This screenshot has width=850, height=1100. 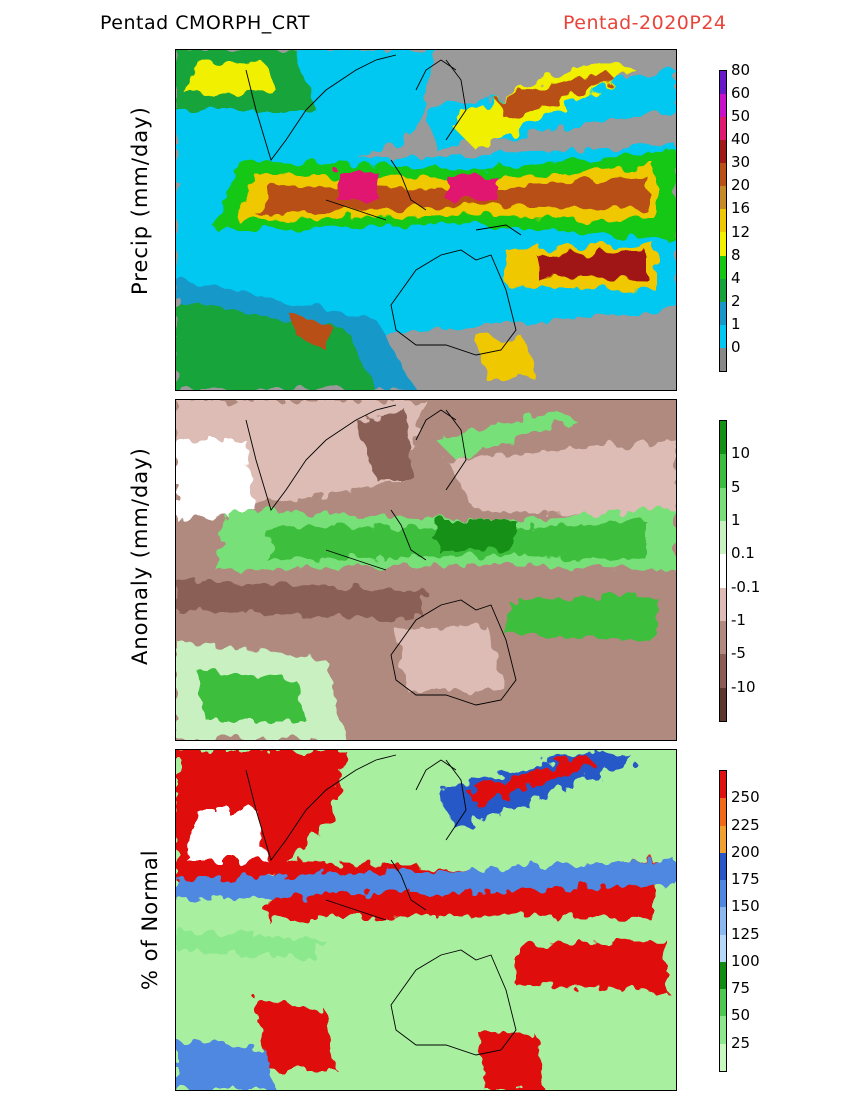 I want to click on colorbar-tick-label: 4, so click(x=736, y=277).